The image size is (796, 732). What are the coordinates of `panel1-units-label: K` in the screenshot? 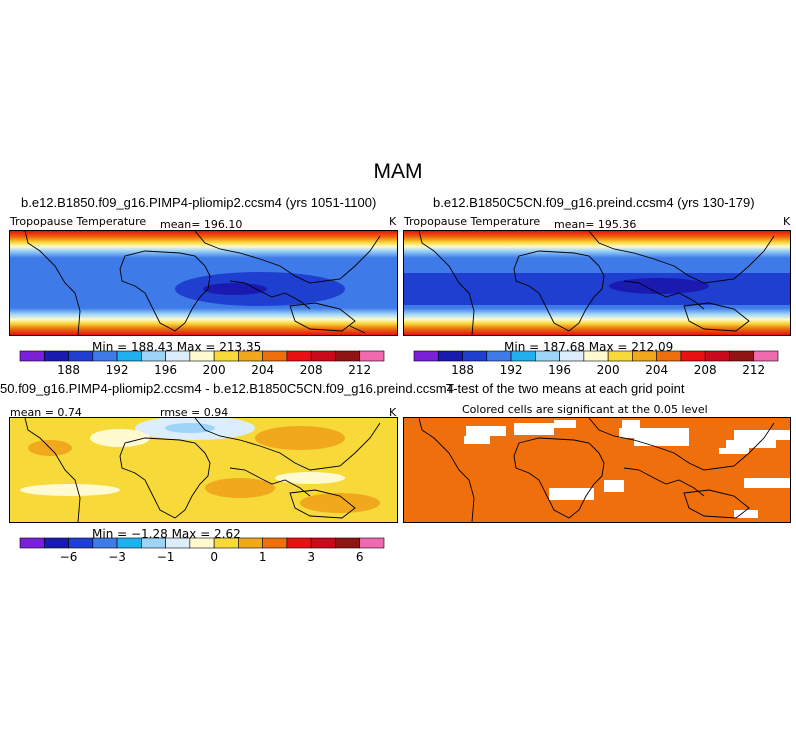 It's located at (393, 221).